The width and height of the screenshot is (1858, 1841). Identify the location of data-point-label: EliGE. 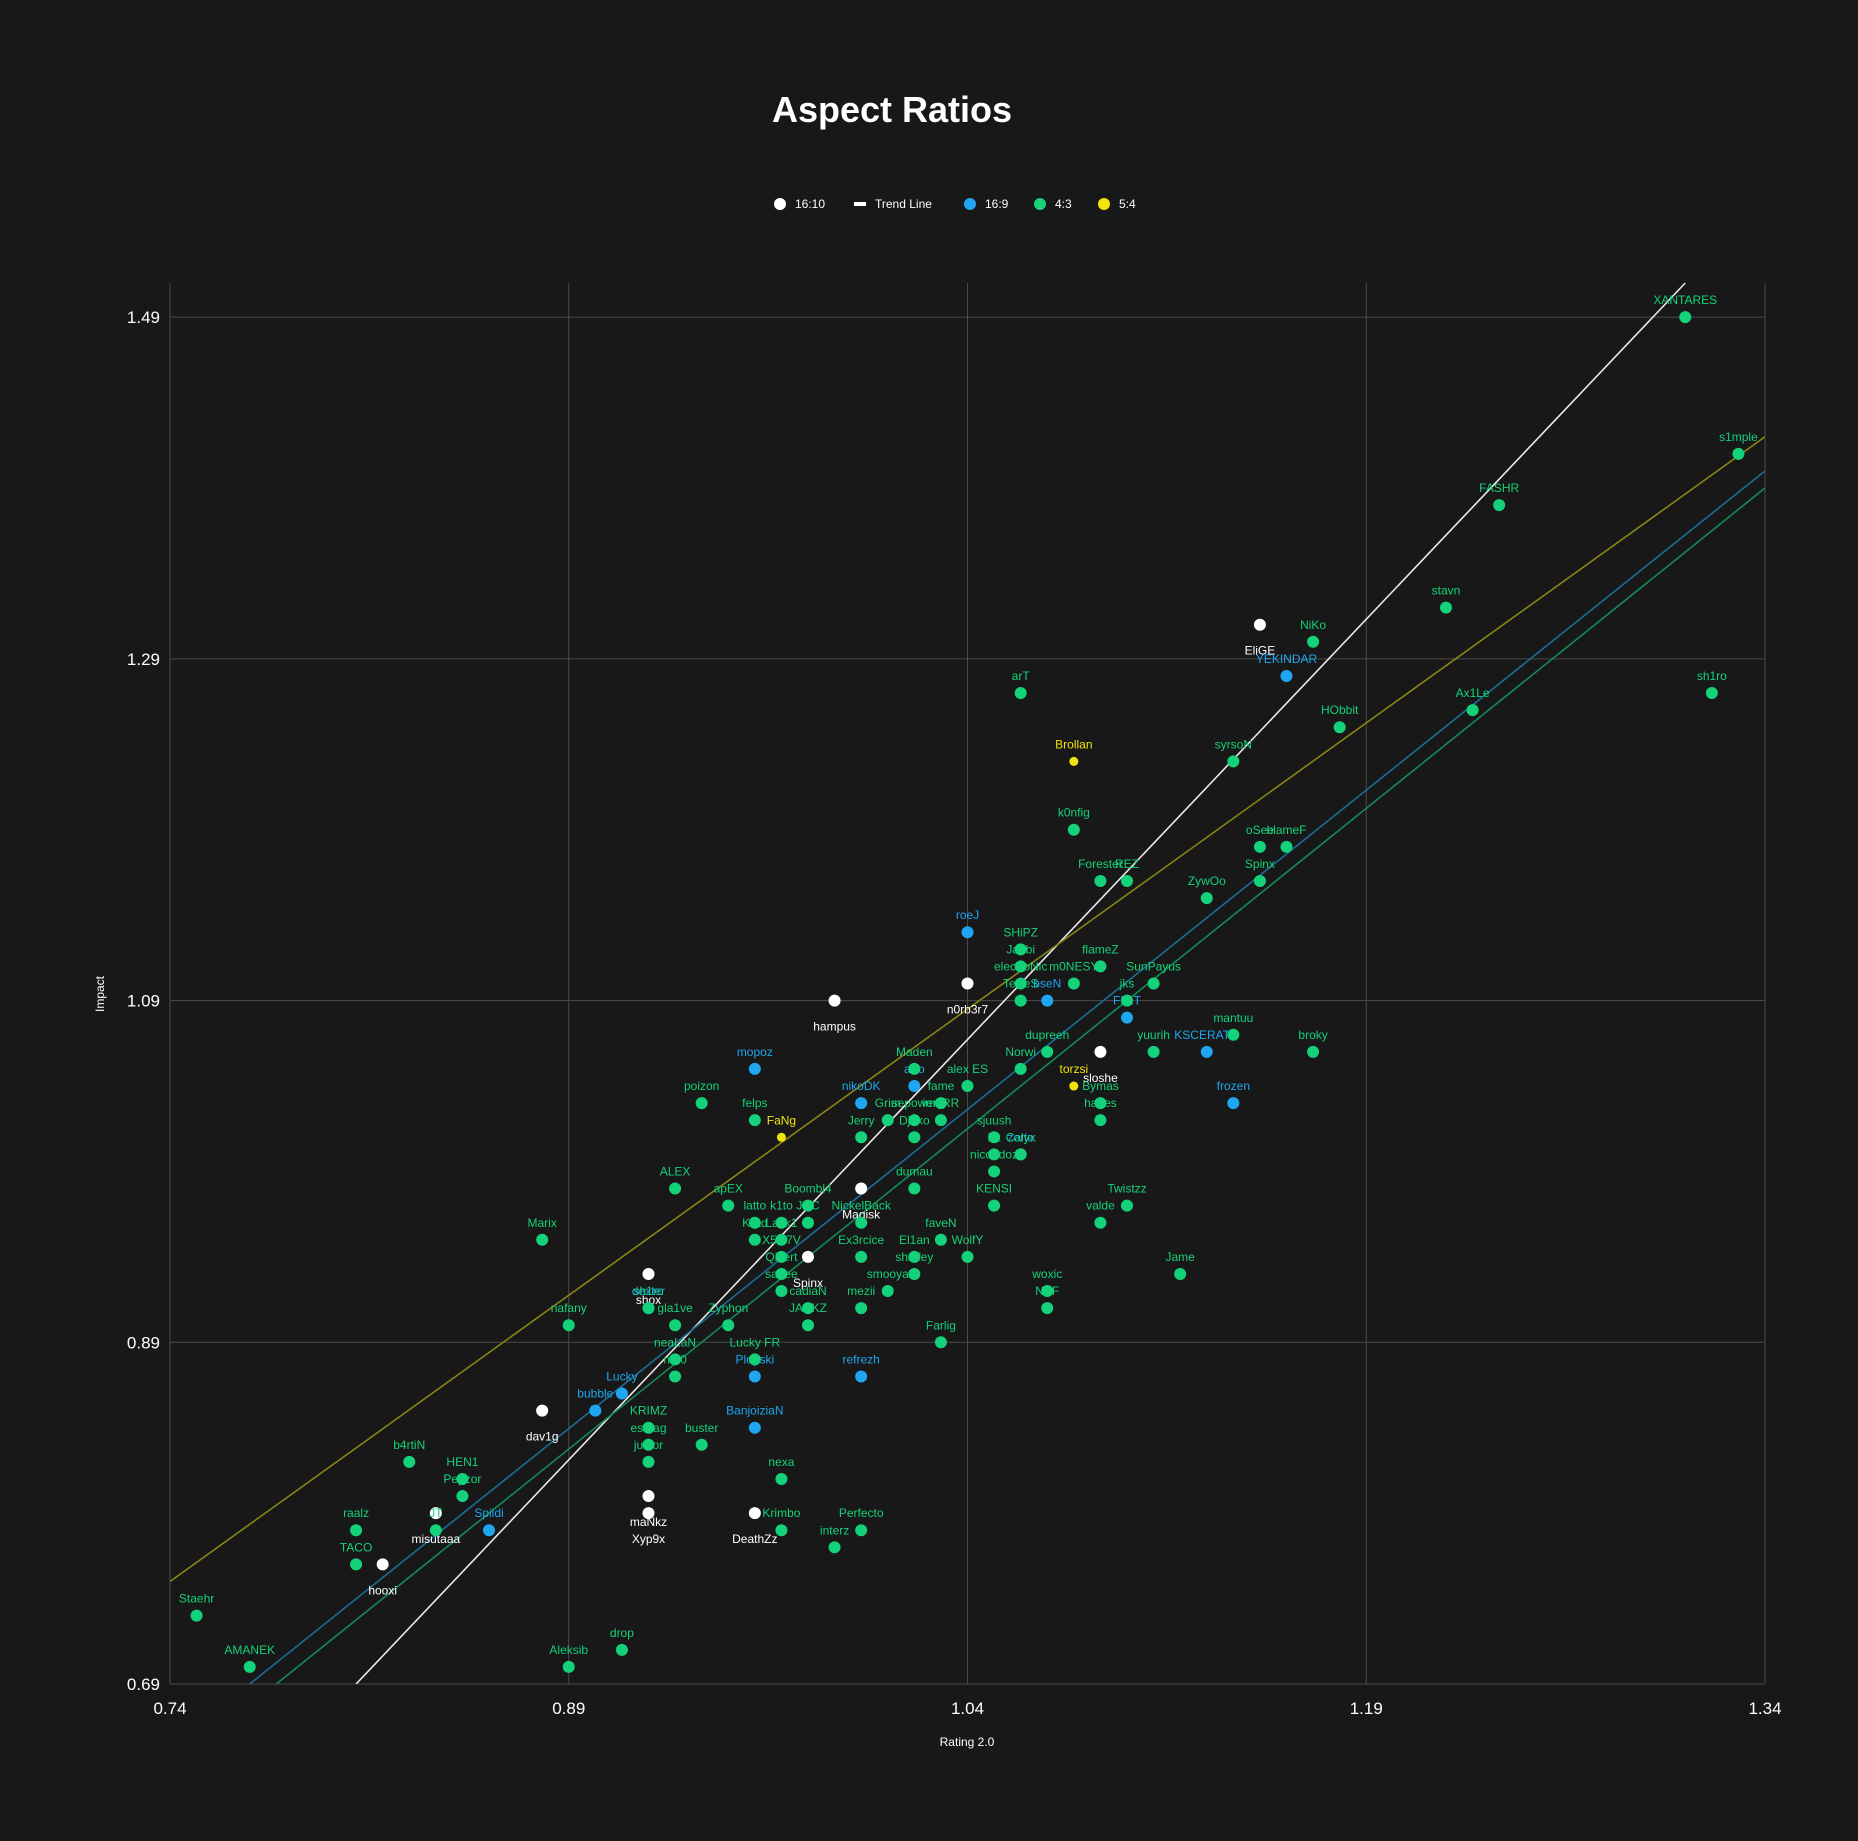
(1260, 651).